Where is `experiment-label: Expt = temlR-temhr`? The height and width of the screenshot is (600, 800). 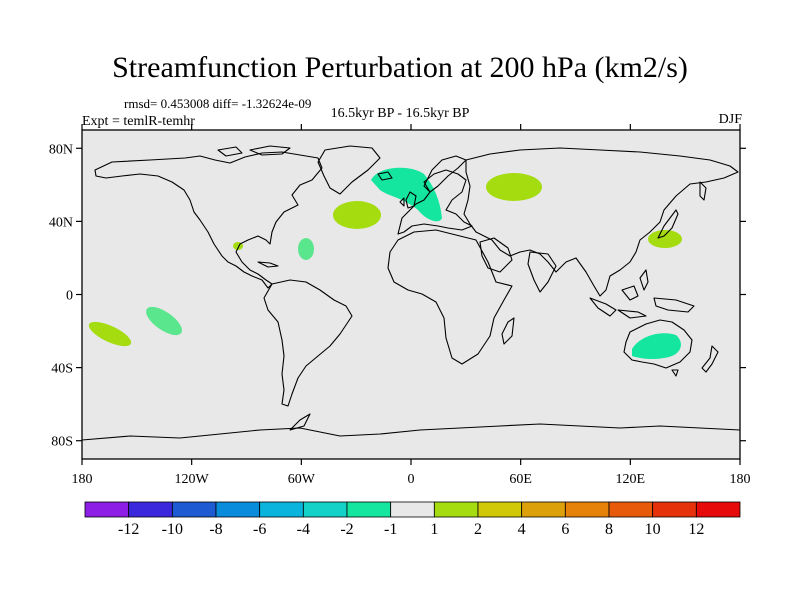
experiment-label: Expt = temlR-temhr is located at coordinates (138, 121).